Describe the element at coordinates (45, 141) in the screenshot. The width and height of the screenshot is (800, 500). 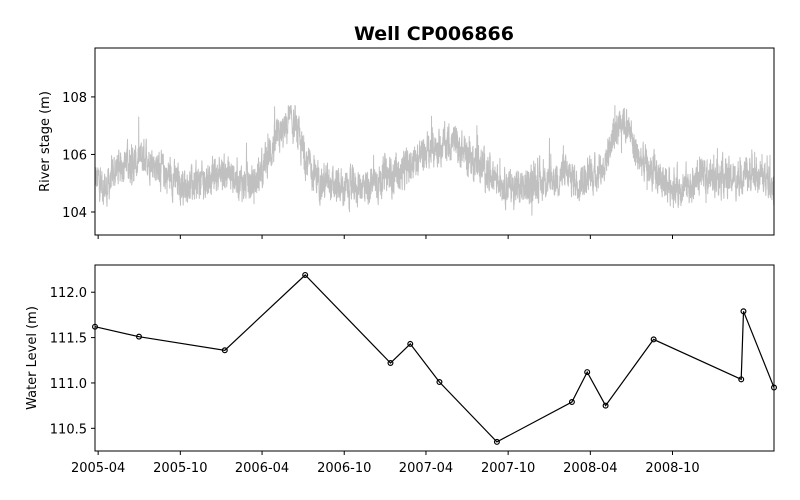
I see `river-stage-y-label: River stage (m)` at that location.